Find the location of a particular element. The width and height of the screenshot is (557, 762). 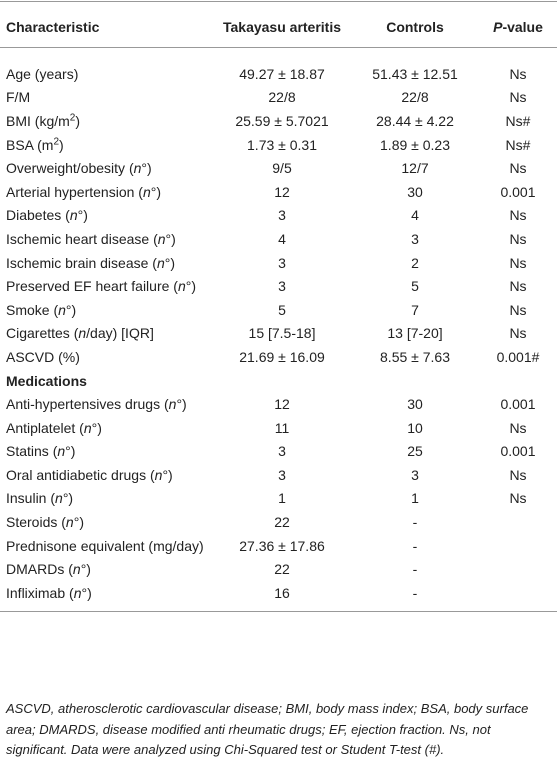

header-cell: P-value is located at coordinates (518, 24).